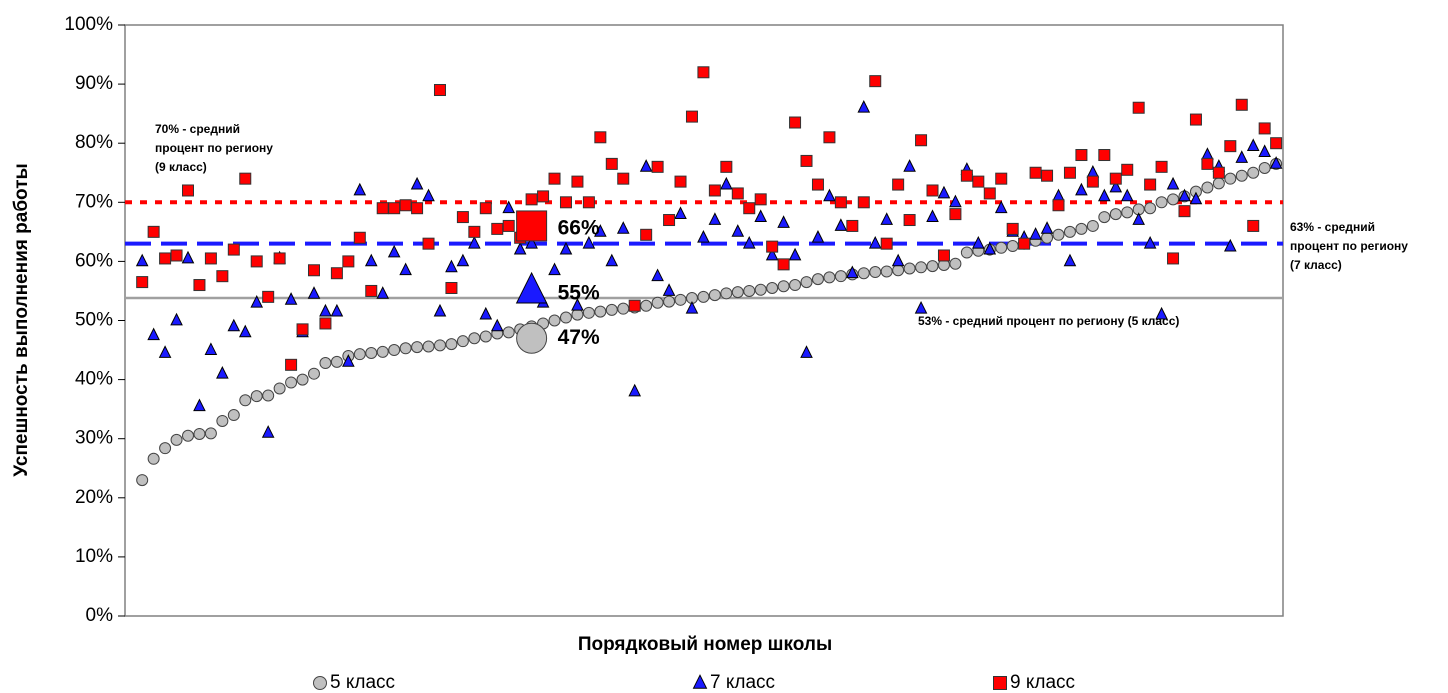 The width and height of the screenshot is (1448, 693). What do you see at coordinates (94, 201) in the screenshot?
I see `y-tick-label: 70%` at bounding box center [94, 201].